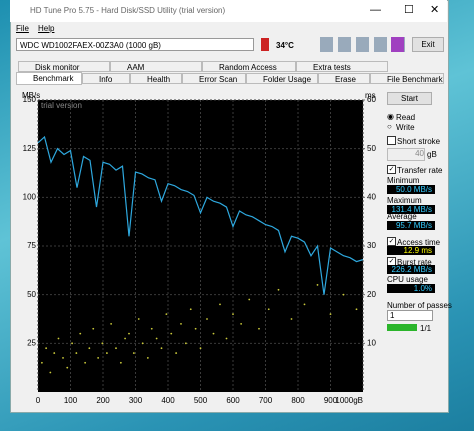 This screenshot has width=474, height=431. Describe the element at coordinates (375, 10) in the screenshot. I see `min-button: —` at that location.